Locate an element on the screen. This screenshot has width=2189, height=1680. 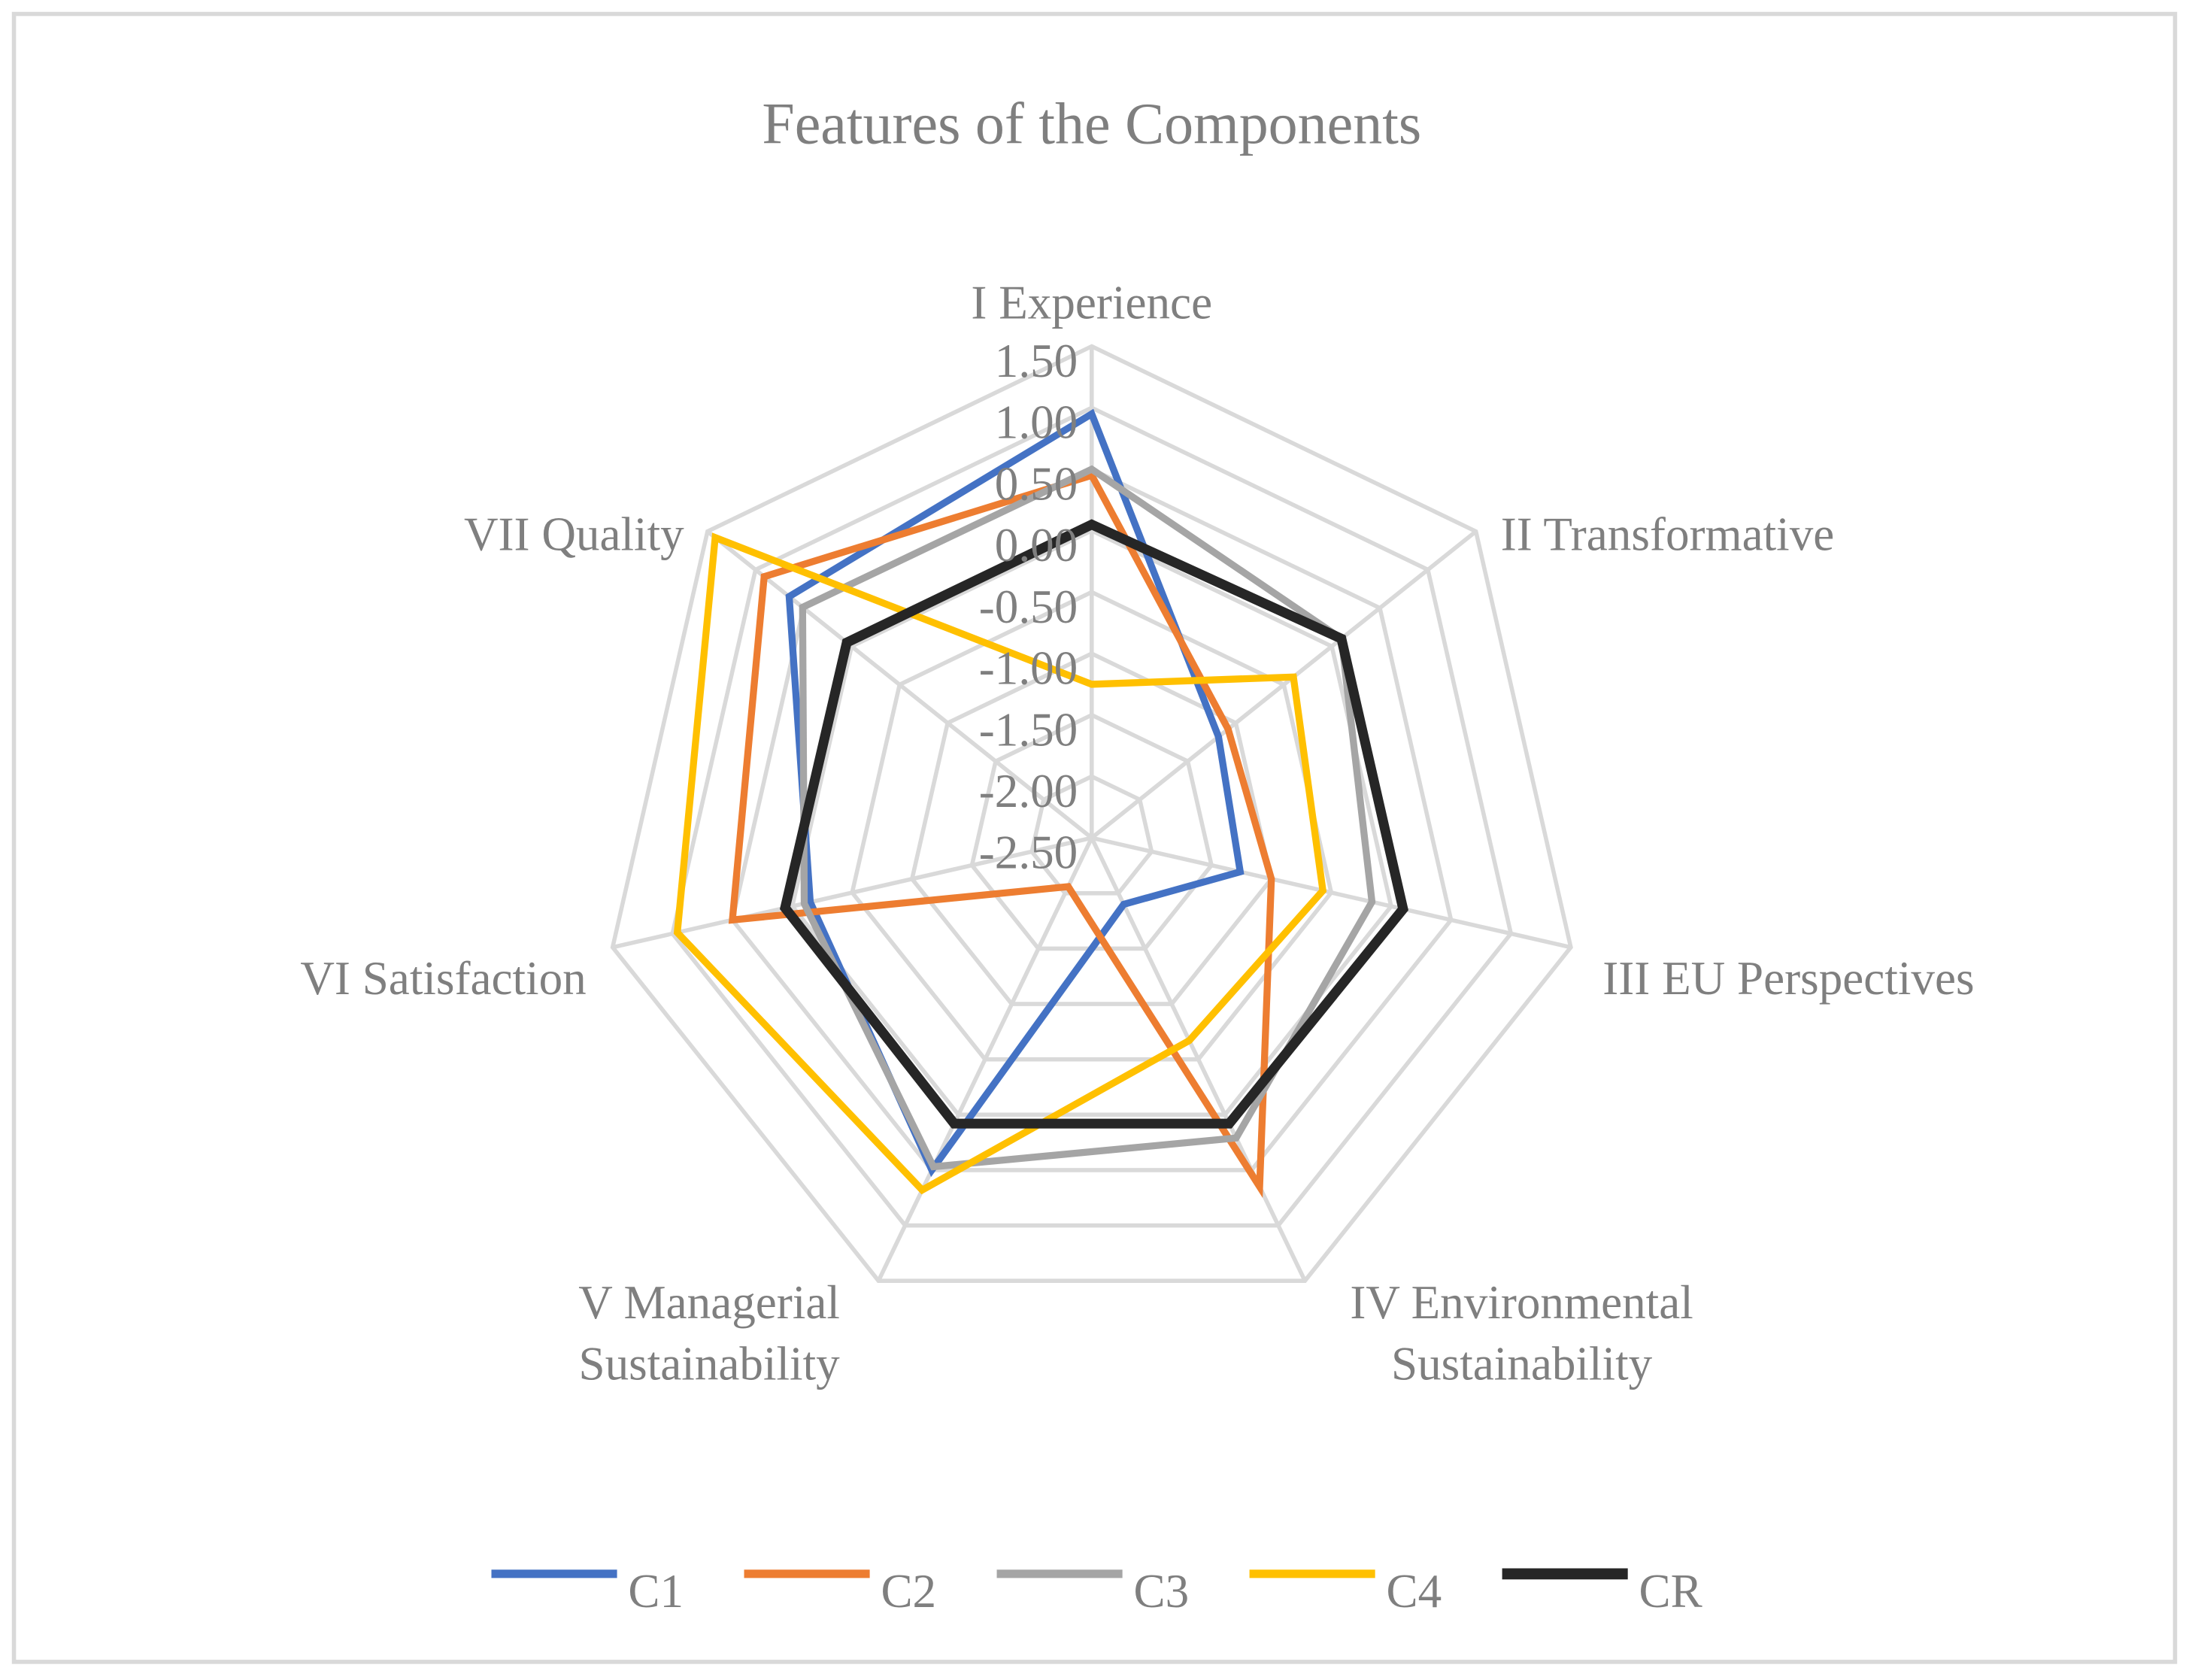
y-tick-label: 0.50 is located at coordinates (1036, 483).